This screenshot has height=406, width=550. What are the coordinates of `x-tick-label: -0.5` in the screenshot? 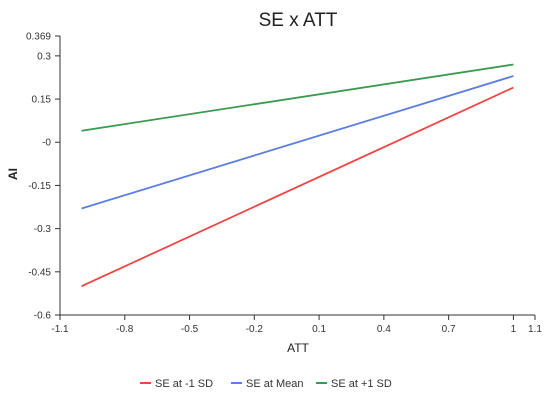 It's located at (190, 329).